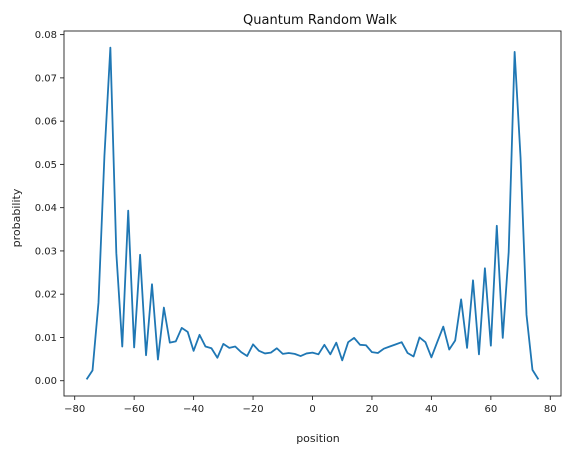 This screenshot has width=576, height=455. Describe the element at coordinates (193, 409) in the screenshot. I see `x-tick-label: −40` at that location.